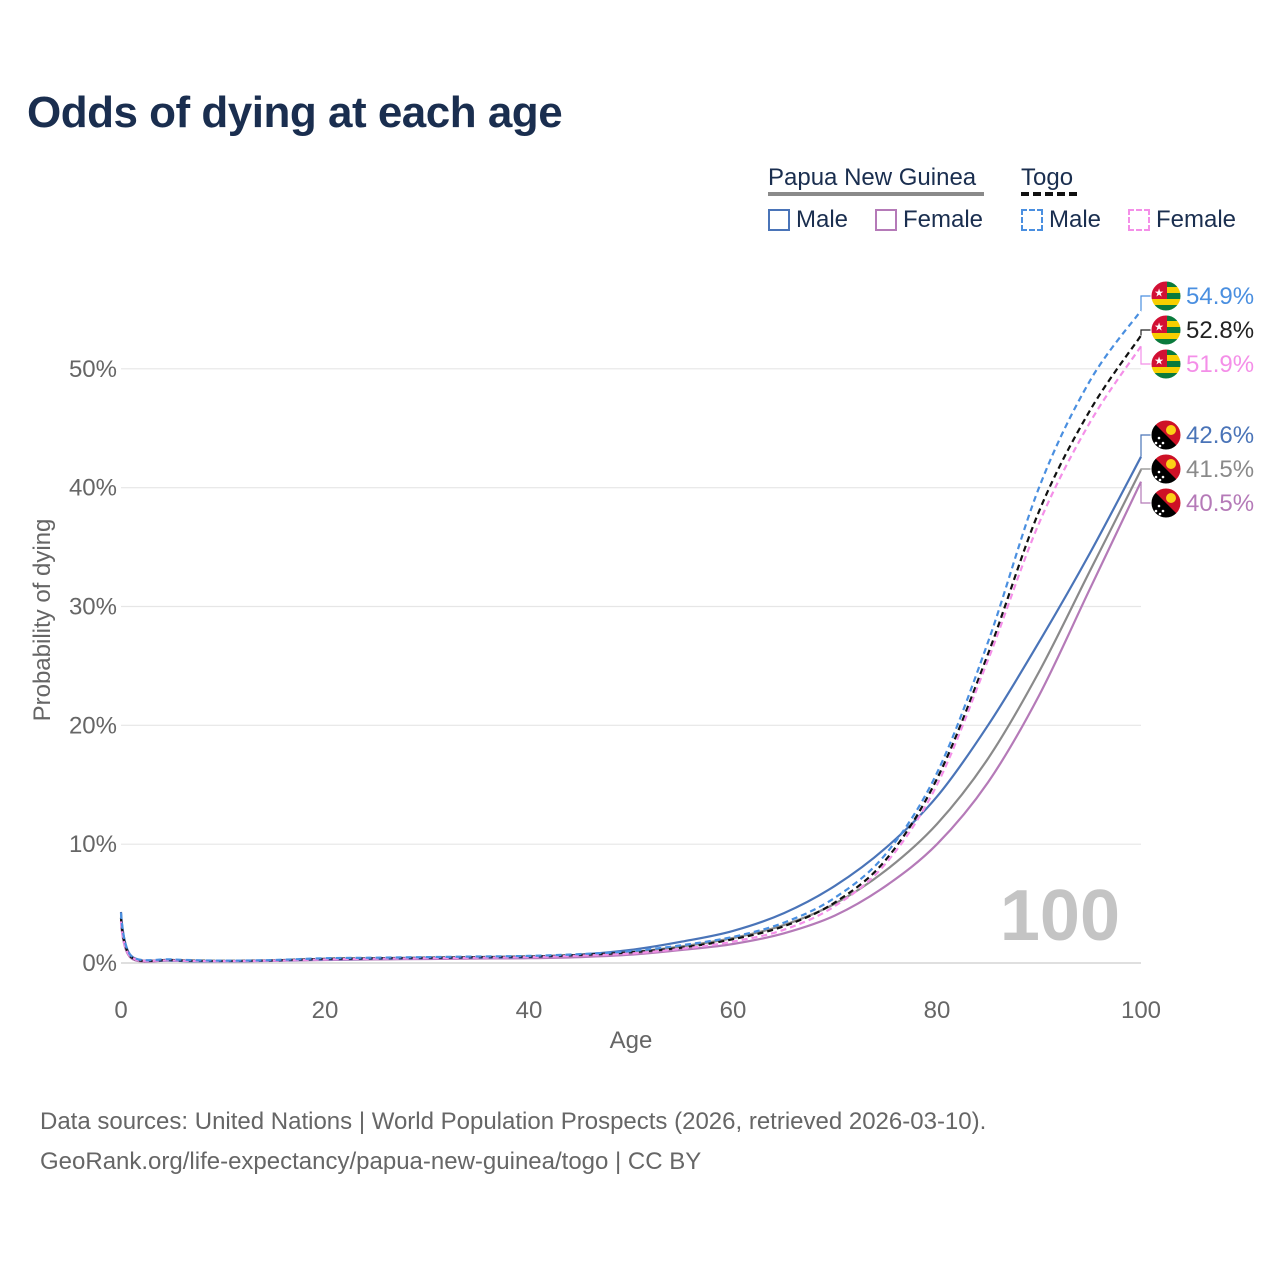  I want to click on swatch-png-male, so click(779, 220).